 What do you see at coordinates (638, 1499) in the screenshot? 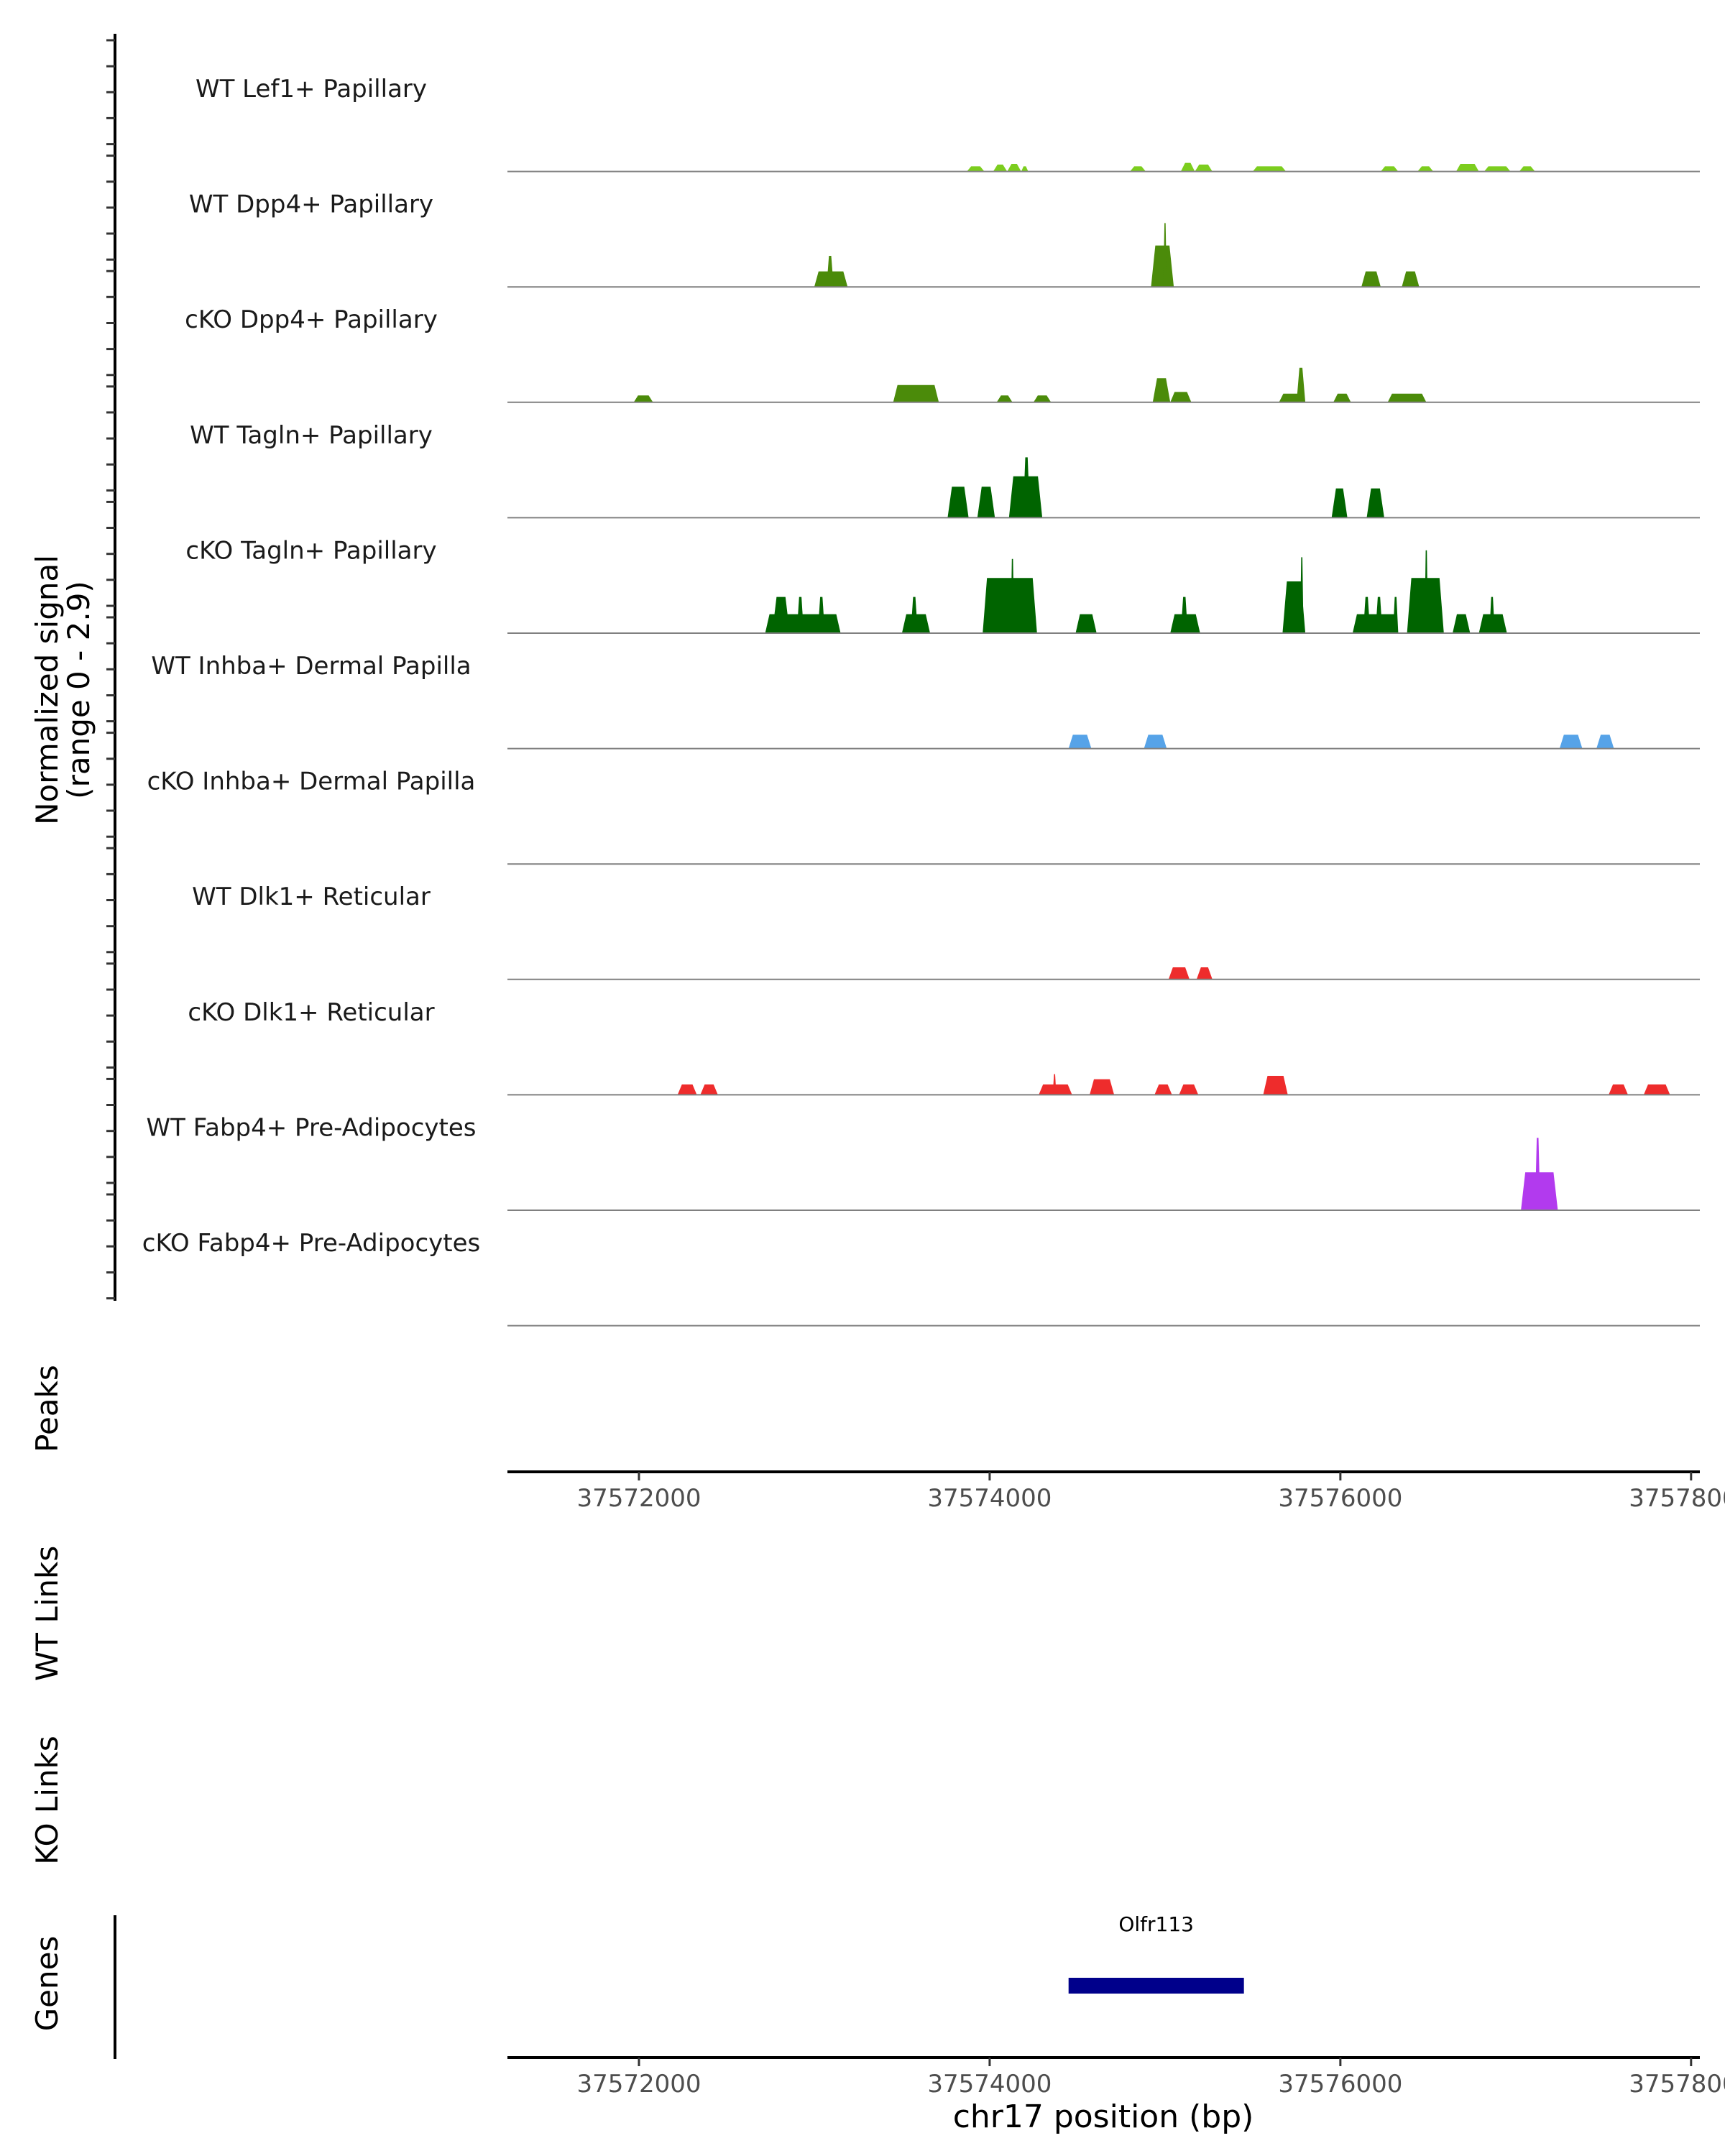
I see `peaks-x-axis-tick-label-0: 37572000` at bounding box center [638, 1499].